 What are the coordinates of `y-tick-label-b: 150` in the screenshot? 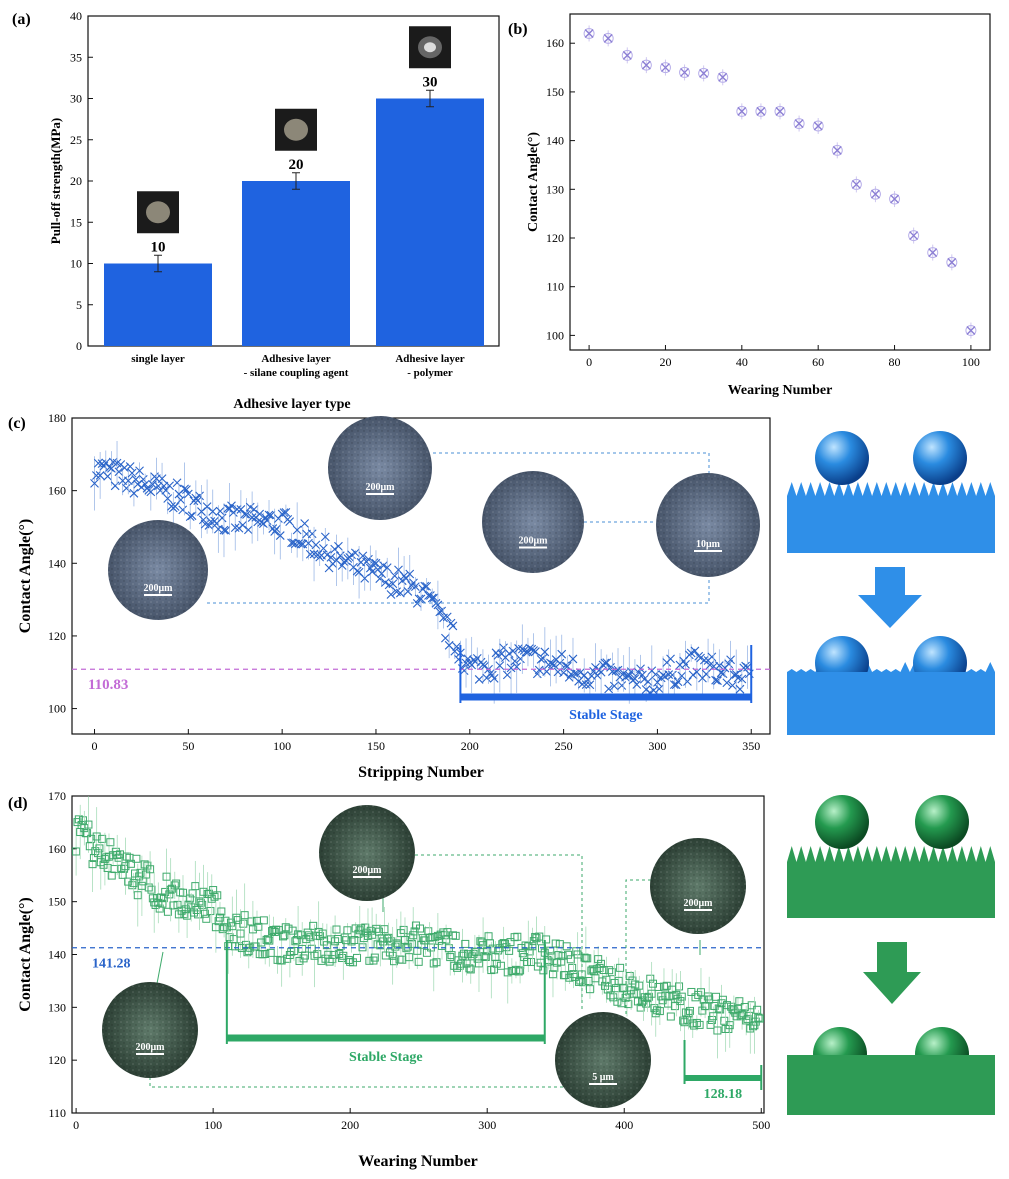 It's located at (555, 92).